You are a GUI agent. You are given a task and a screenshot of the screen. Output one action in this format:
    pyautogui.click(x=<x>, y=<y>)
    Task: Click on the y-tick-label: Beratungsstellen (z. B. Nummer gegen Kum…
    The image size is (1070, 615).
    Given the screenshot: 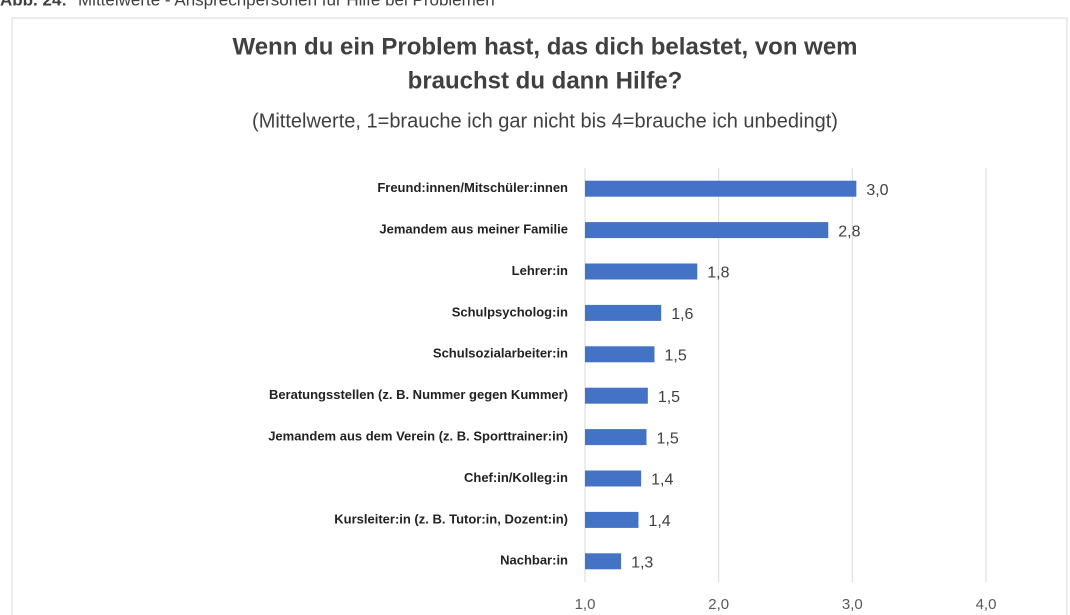 What is the action you would take?
    pyautogui.click(x=418, y=394)
    